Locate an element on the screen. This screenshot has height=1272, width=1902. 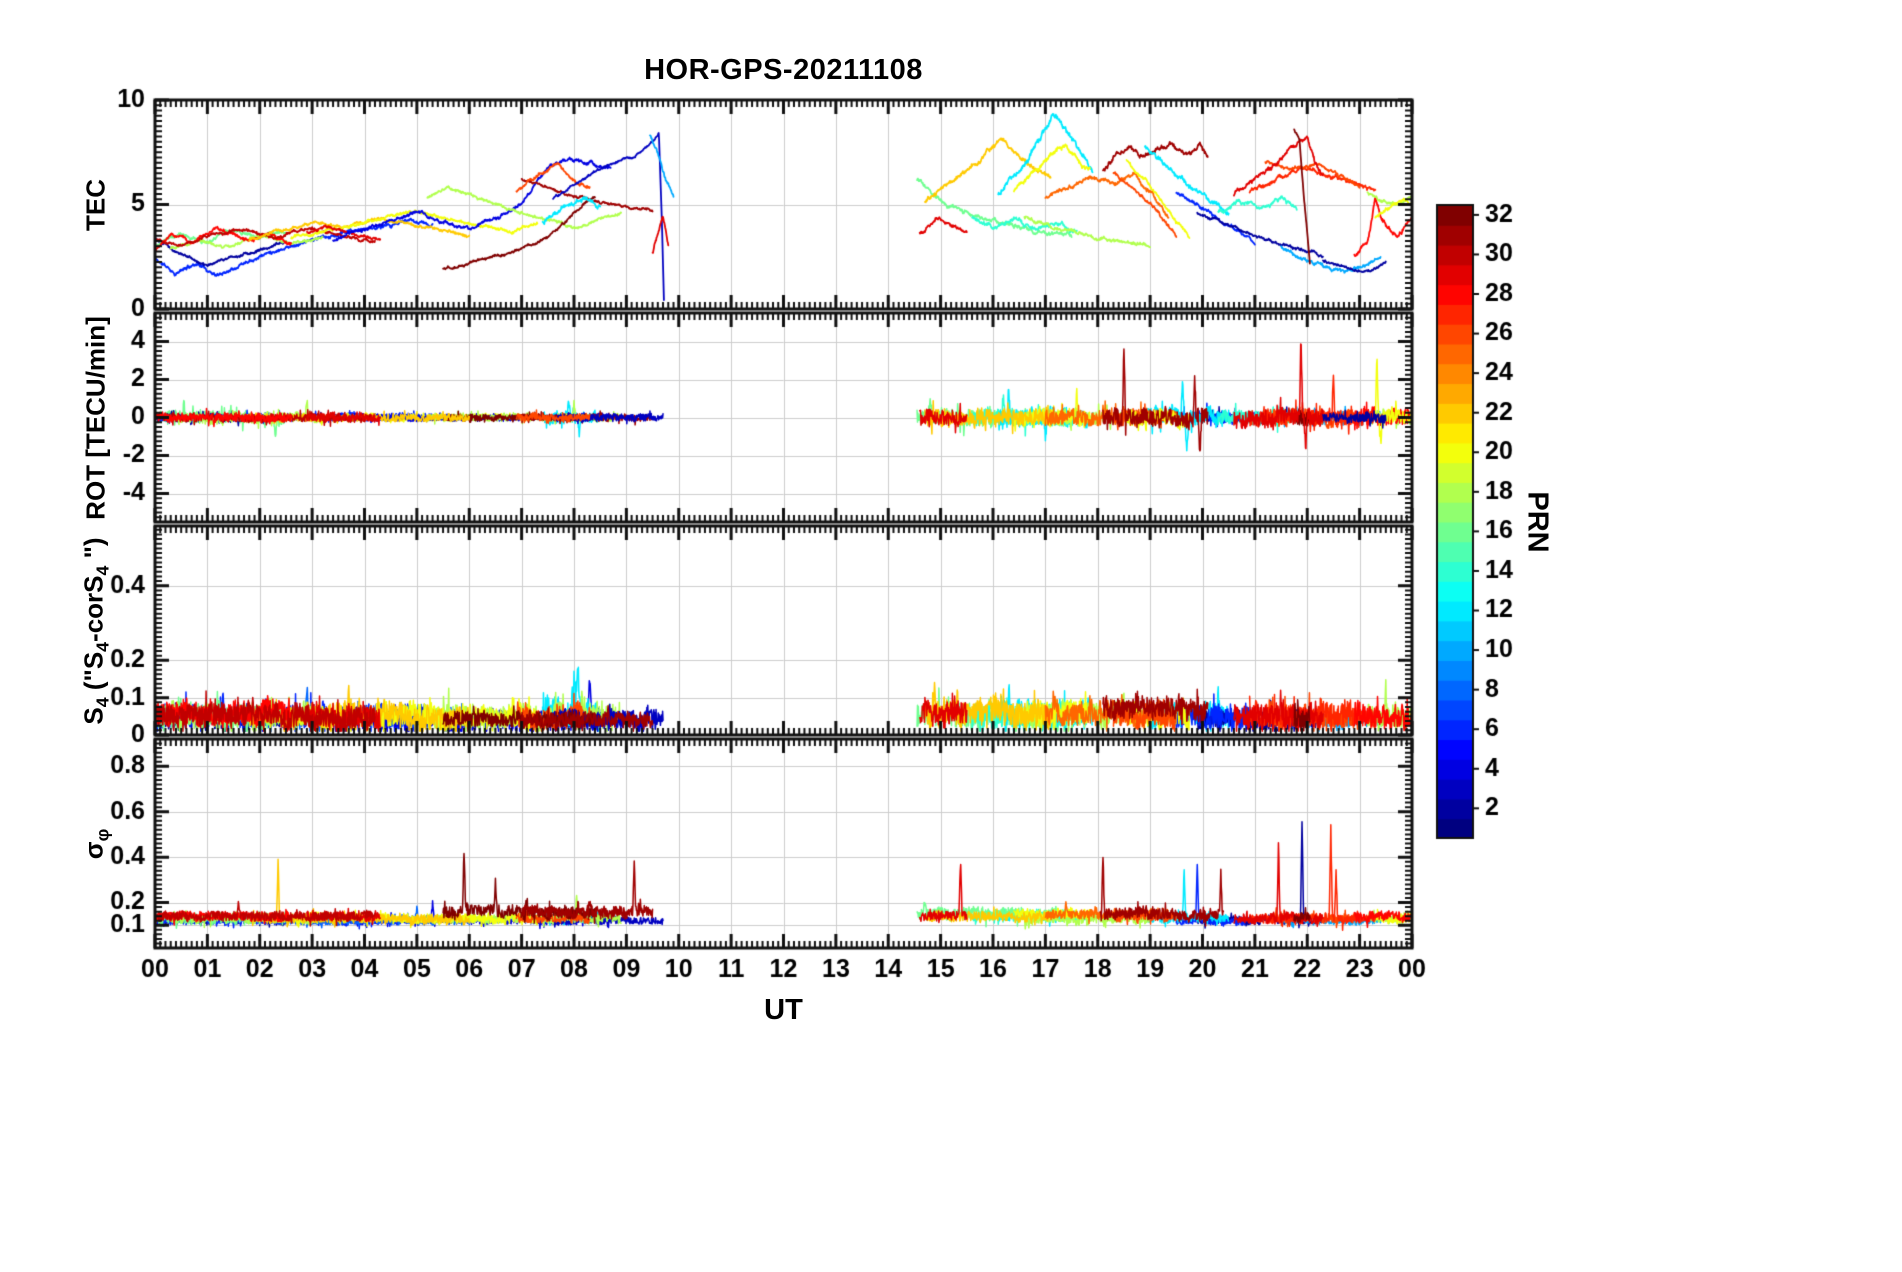
ylabel-rot: ROT [TECU/min] is located at coordinates (95, 418).